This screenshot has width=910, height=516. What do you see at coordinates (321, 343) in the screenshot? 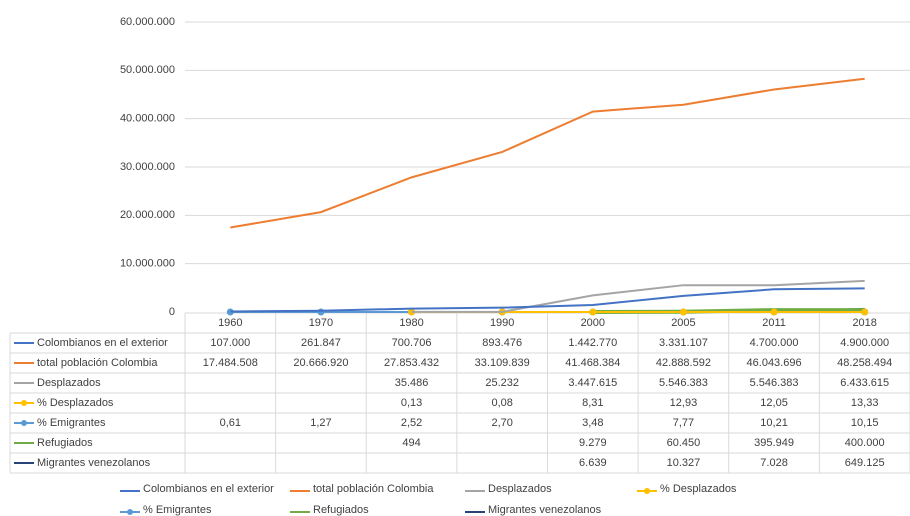
I see `table-cell: 261.847` at bounding box center [321, 343].